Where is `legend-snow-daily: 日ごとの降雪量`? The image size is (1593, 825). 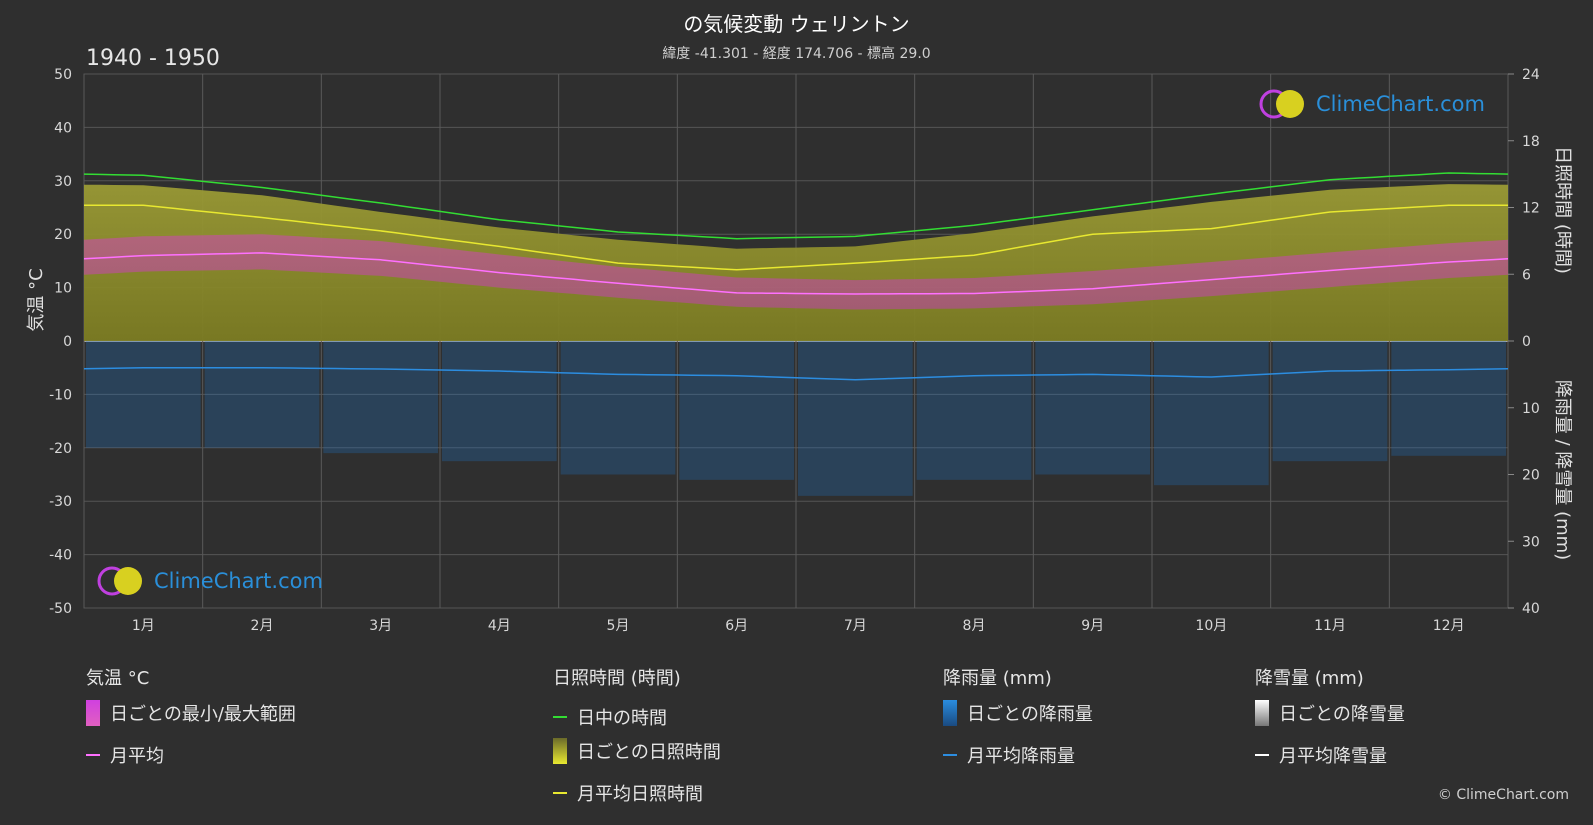 legend-snow-daily: 日ごとの降雪量 is located at coordinates (1330, 713).